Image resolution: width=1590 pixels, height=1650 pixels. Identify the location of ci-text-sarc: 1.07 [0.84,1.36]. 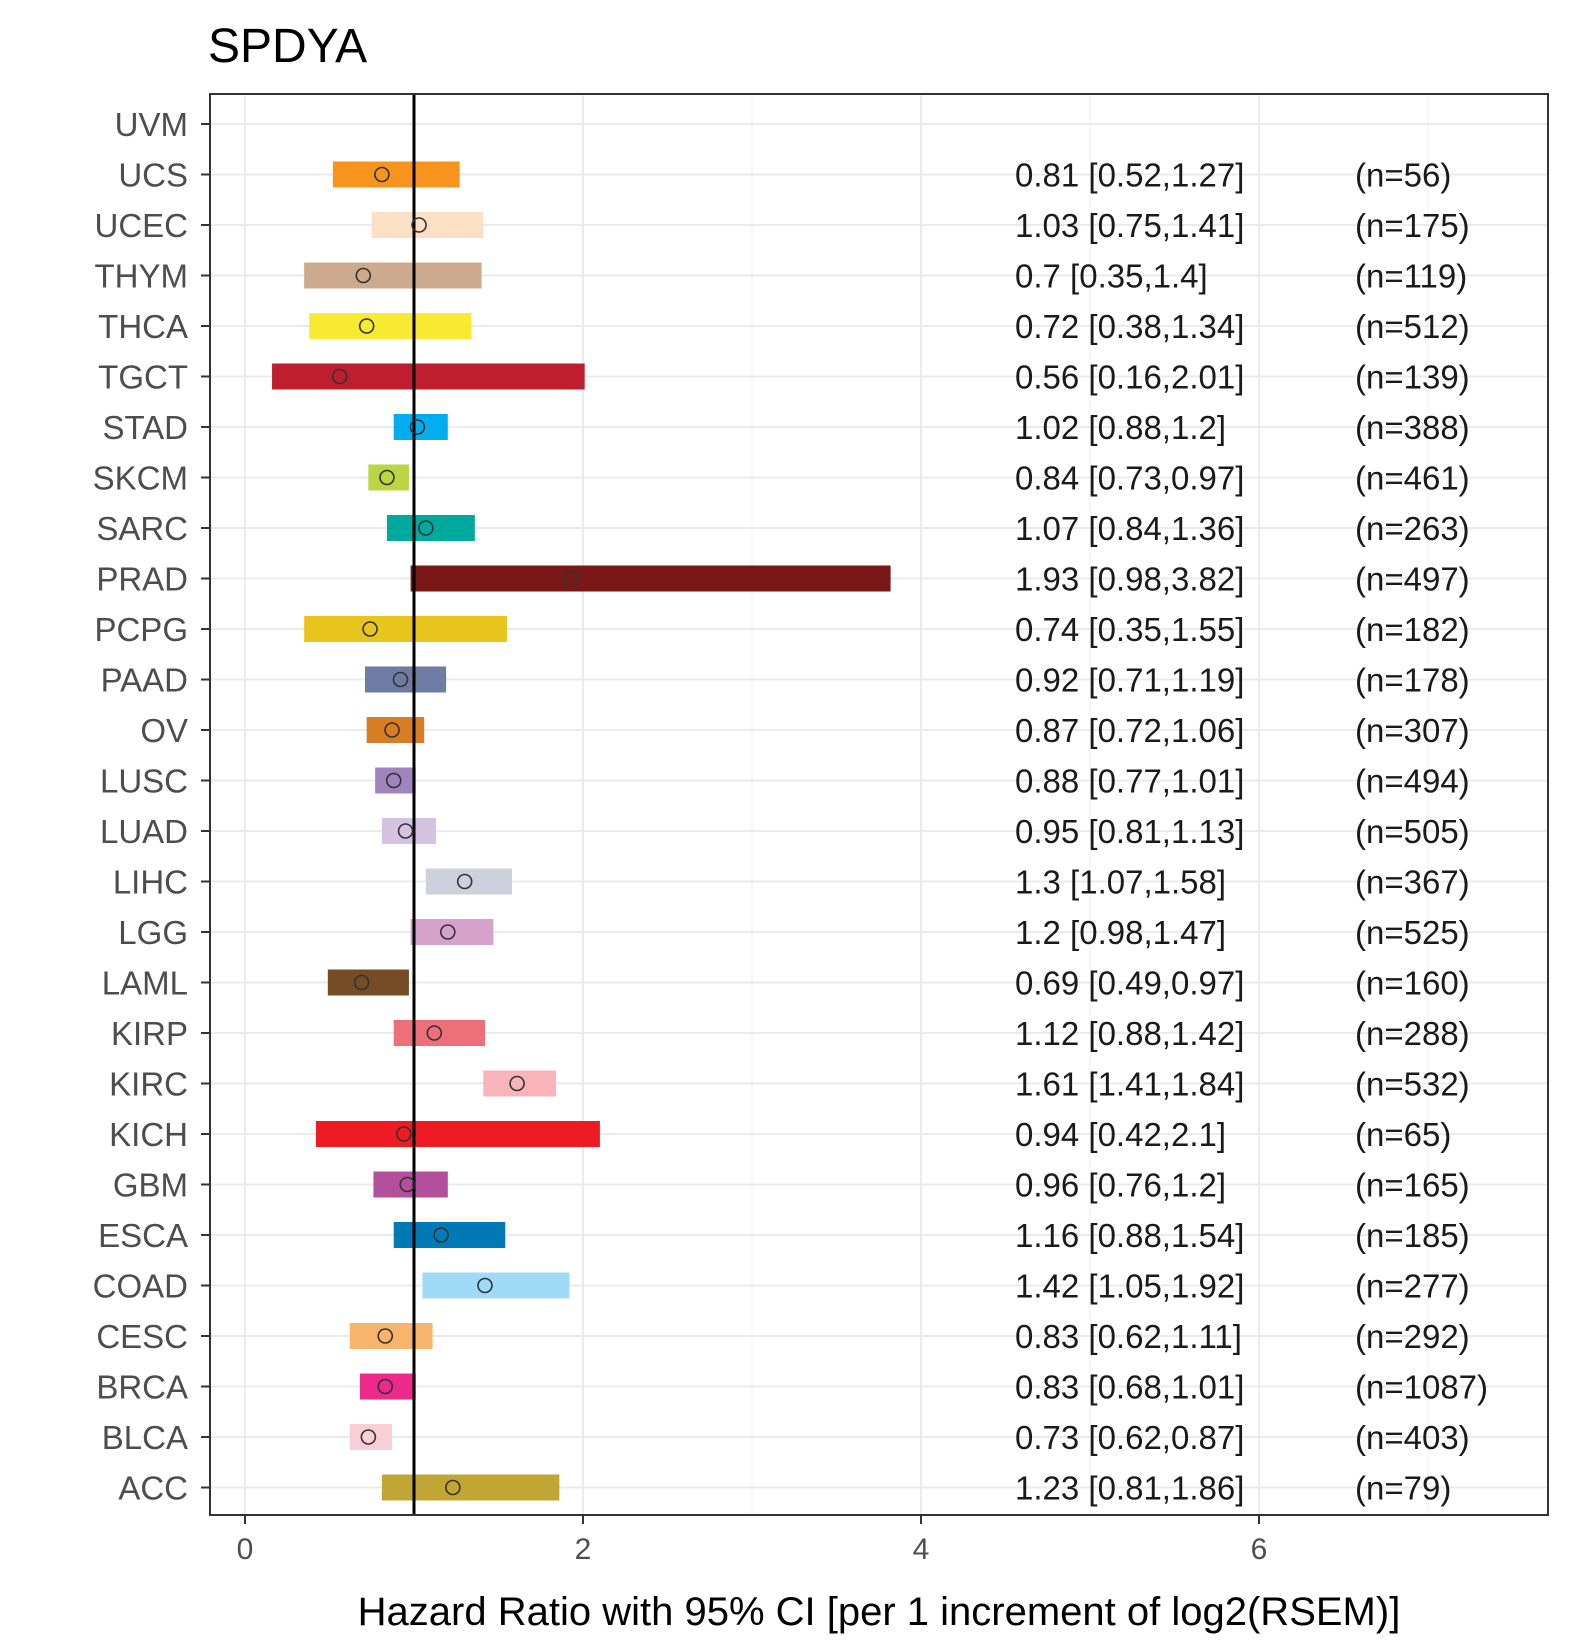
(1129, 528).